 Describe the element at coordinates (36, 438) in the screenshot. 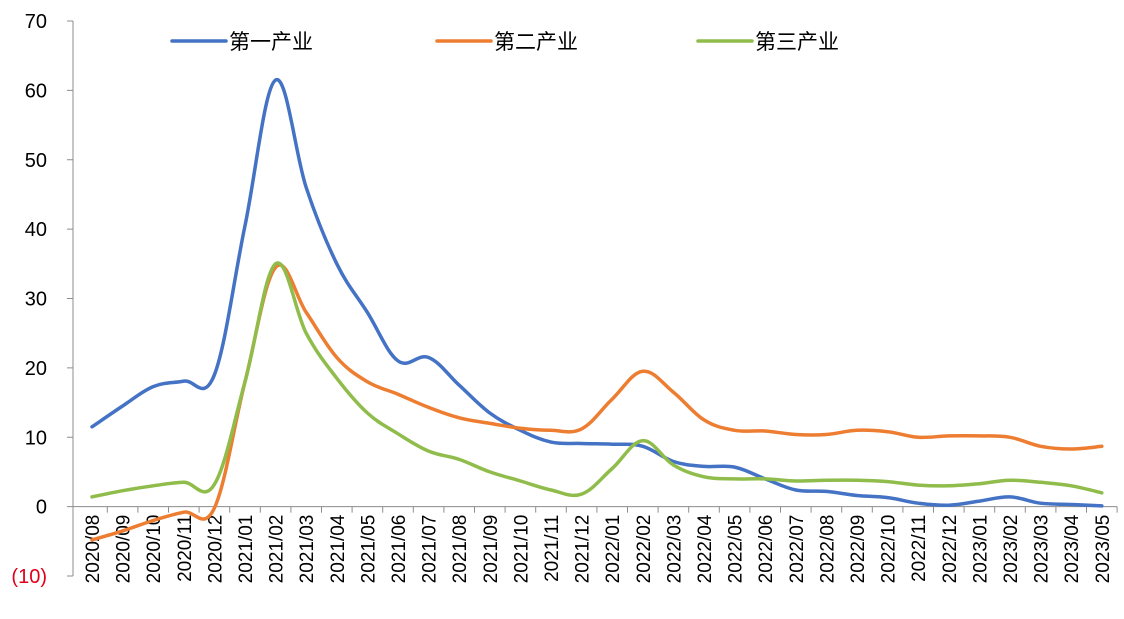

I see `y-tick-label: 10` at that location.